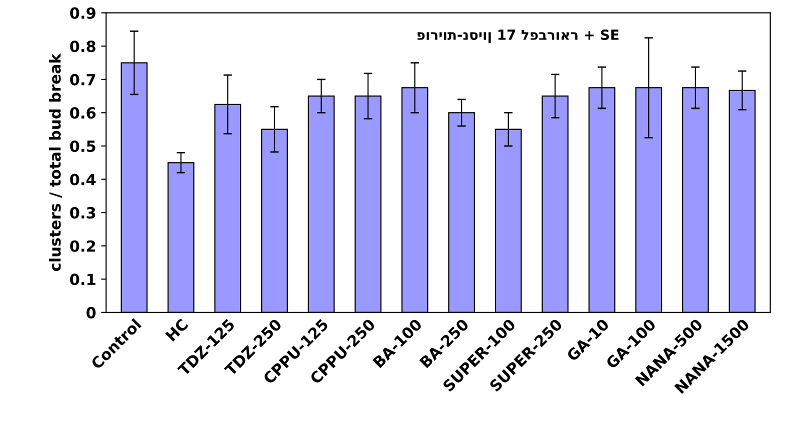 This screenshot has width=786, height=428. What do you see at coordinates (83, 46) in the screenshot?
I see `y-tick-label: 0.8` at bounding box center [83, 46].